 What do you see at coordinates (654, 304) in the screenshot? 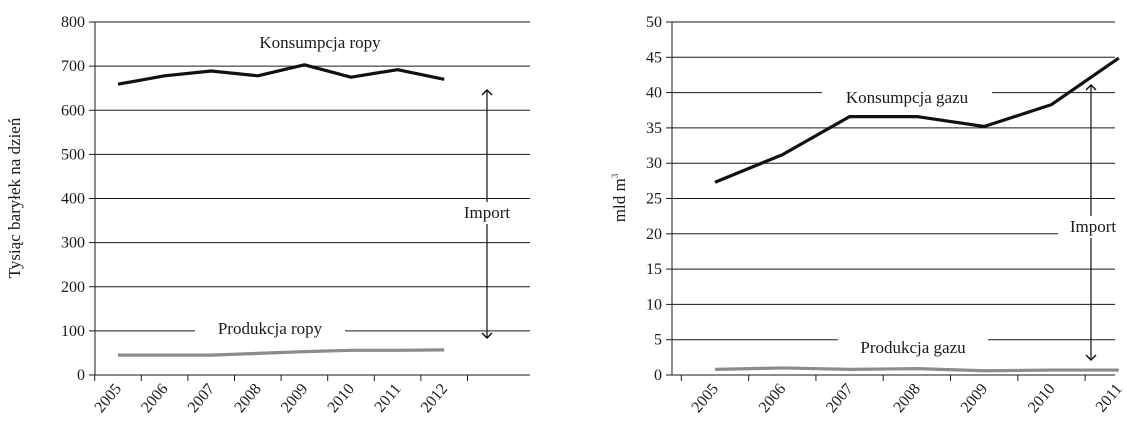
I see `y-tick-label: 10` at bounding box center [654, 304].